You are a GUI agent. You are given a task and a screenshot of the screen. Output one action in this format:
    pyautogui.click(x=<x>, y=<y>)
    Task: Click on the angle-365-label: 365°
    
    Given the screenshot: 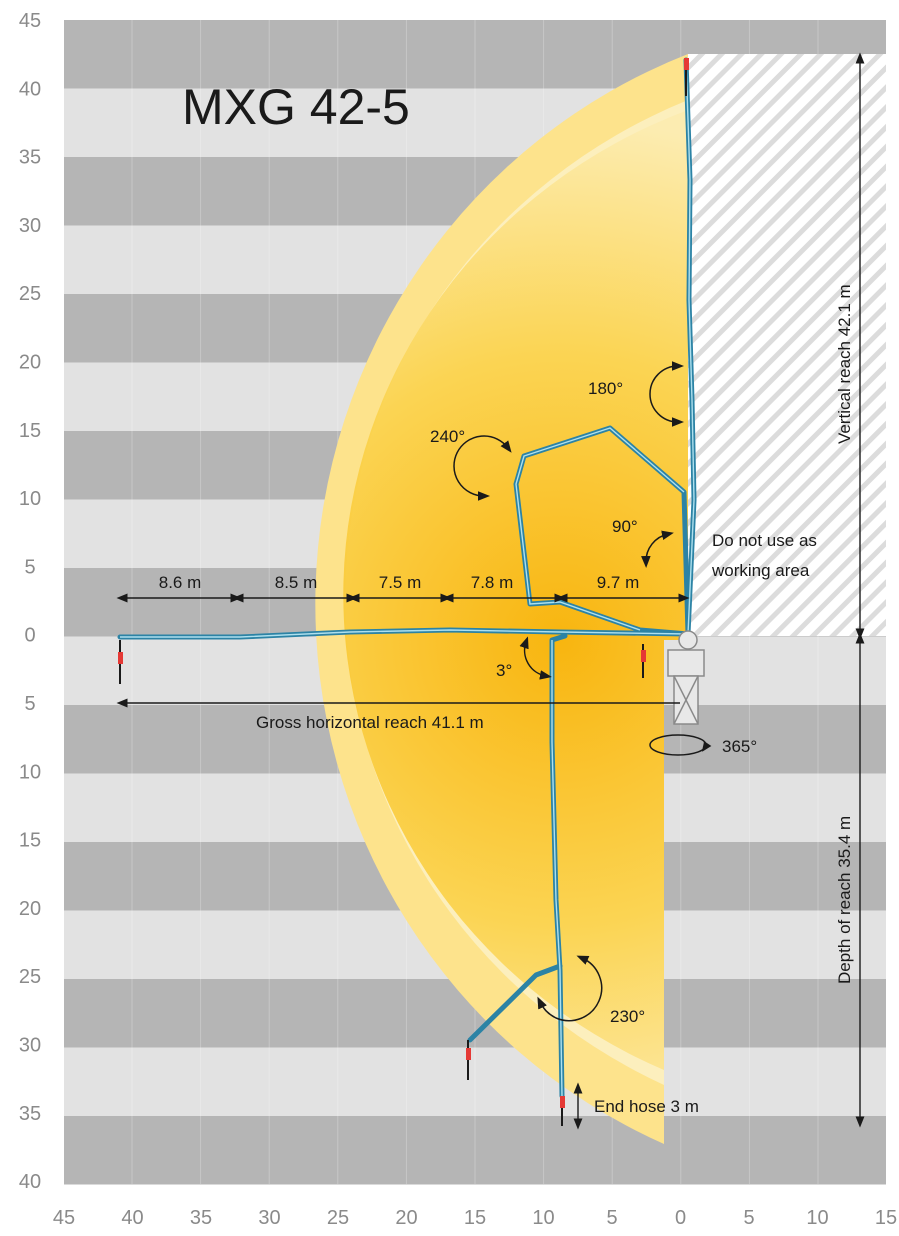 What is the action you would take?
    pyautogui.click(x=739, y=746)
    